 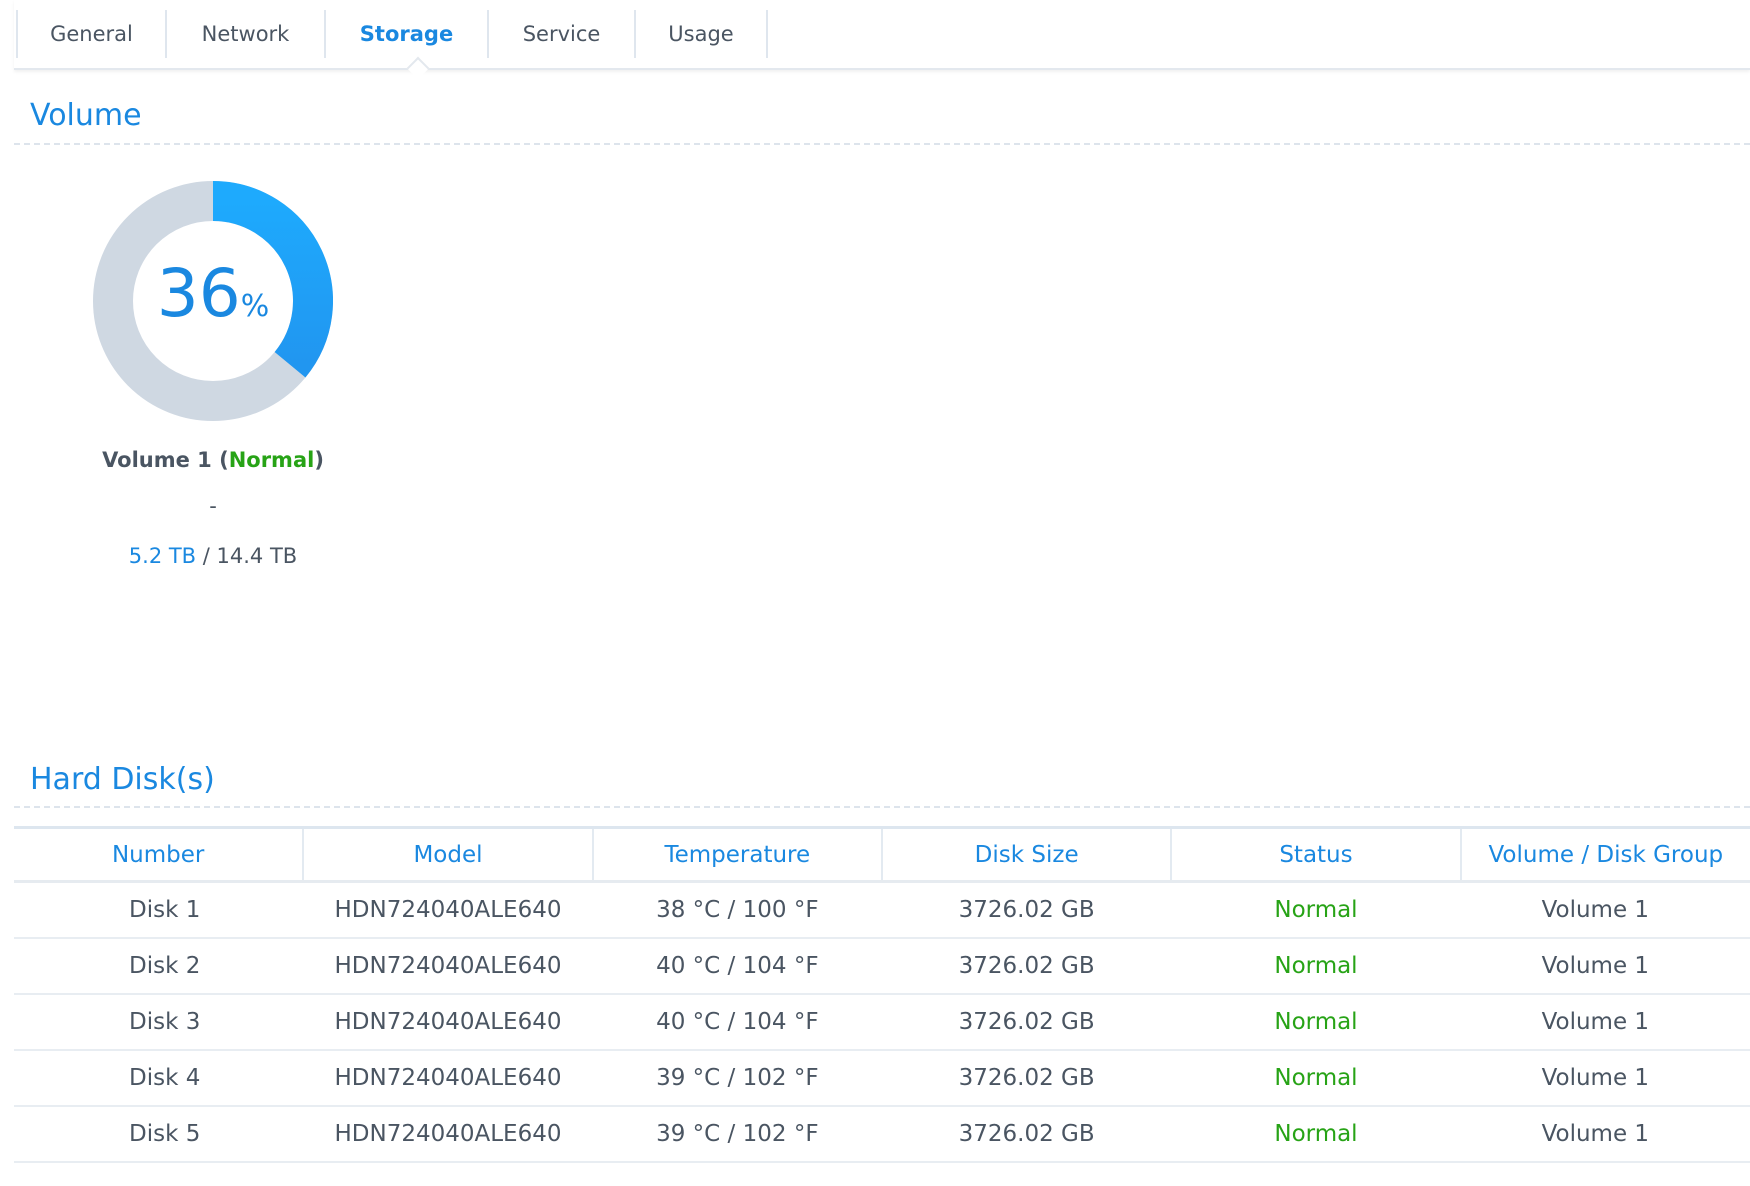 What do you see at coordinates (159, 1022) in the screenshot?
I see `table-cell: Disk 3` at bounding box center [159, 1022].